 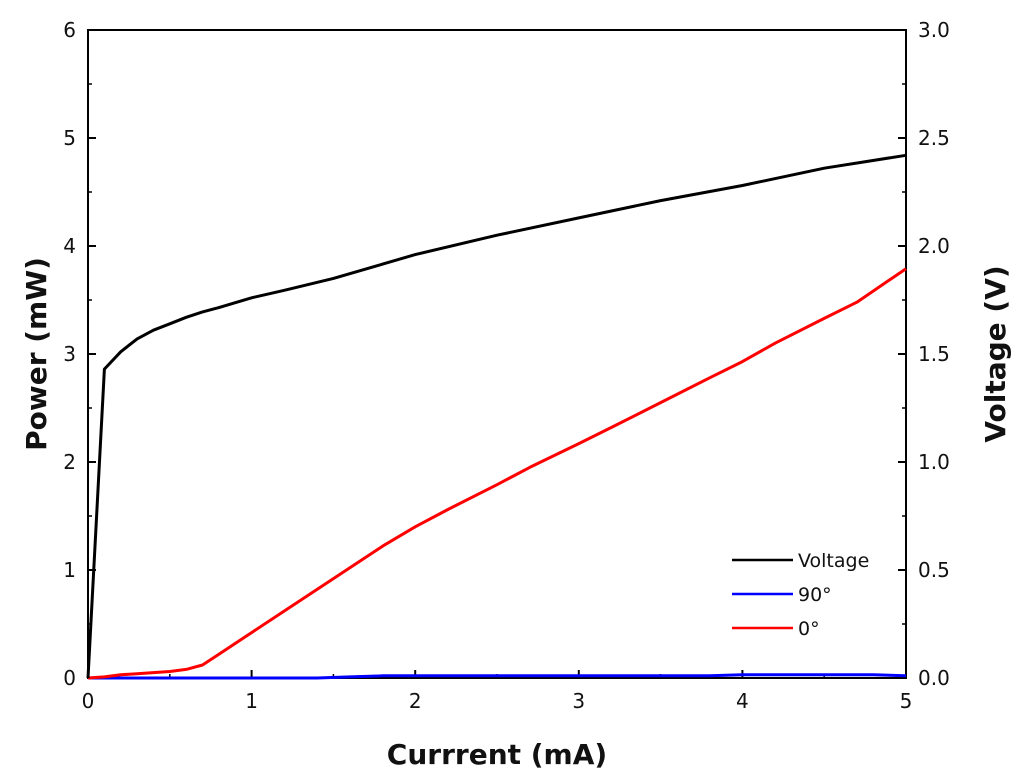 What do you see at coordinates (934, 462) in the screenshot?
I see `right-y-tick-label: 1.0` at bounding box center [934, 462].